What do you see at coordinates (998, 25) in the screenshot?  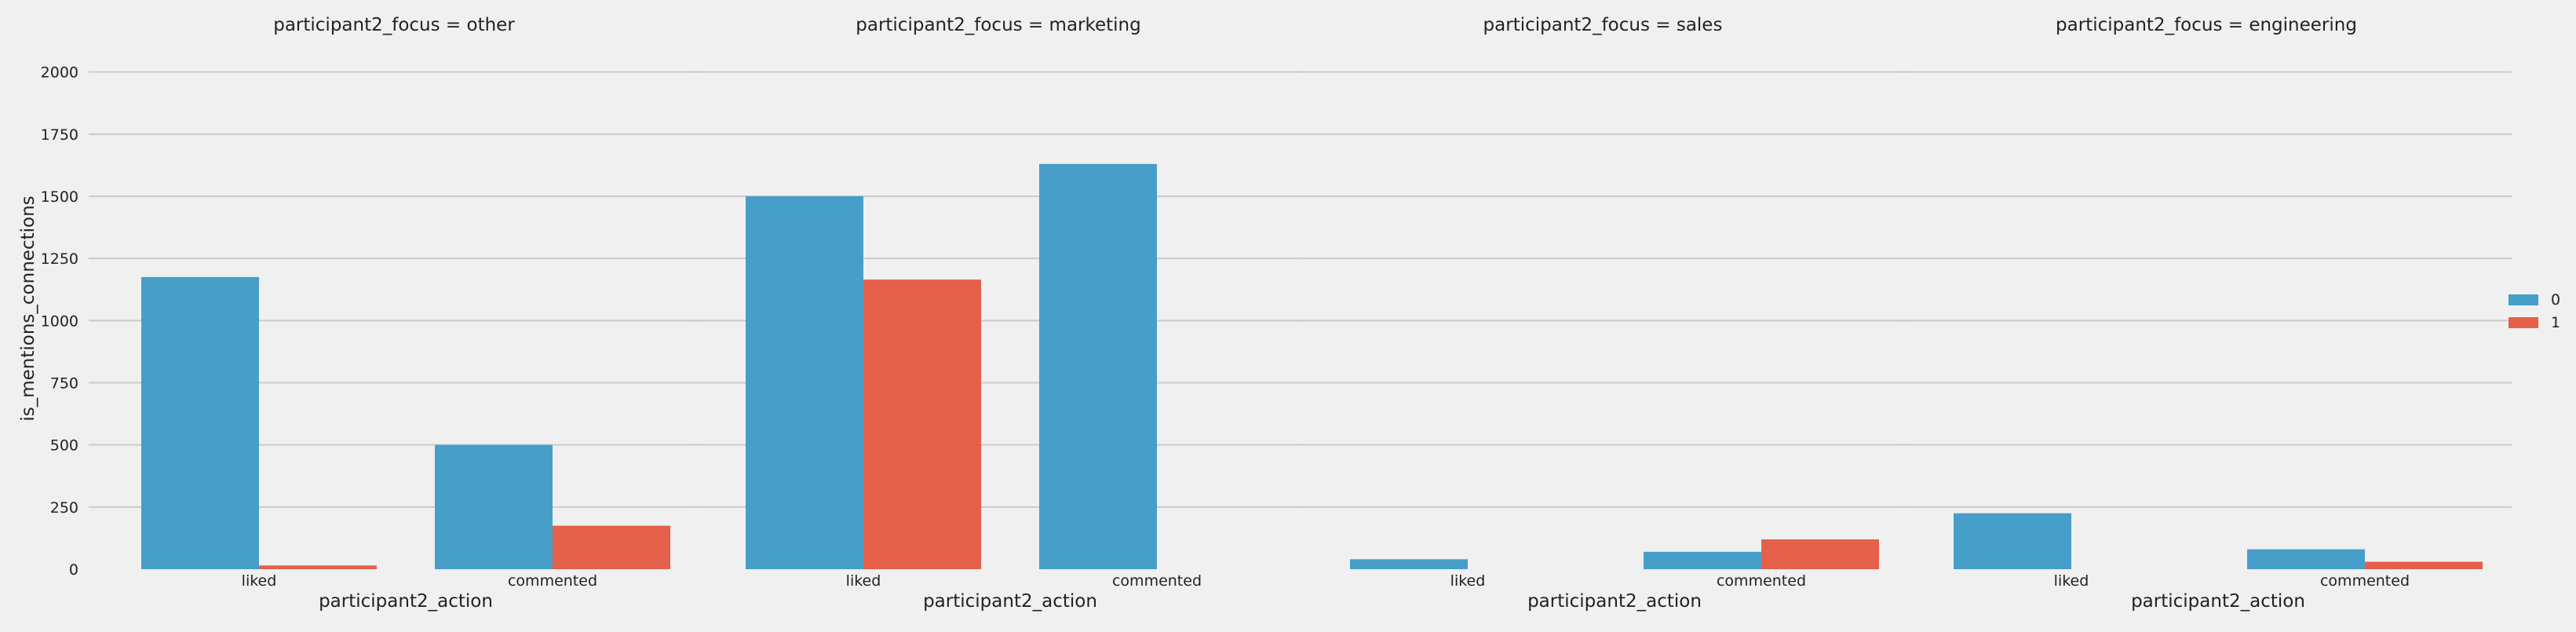 I see `facet-title: participant2_focus = marketing` at bounding box center [998, 25].